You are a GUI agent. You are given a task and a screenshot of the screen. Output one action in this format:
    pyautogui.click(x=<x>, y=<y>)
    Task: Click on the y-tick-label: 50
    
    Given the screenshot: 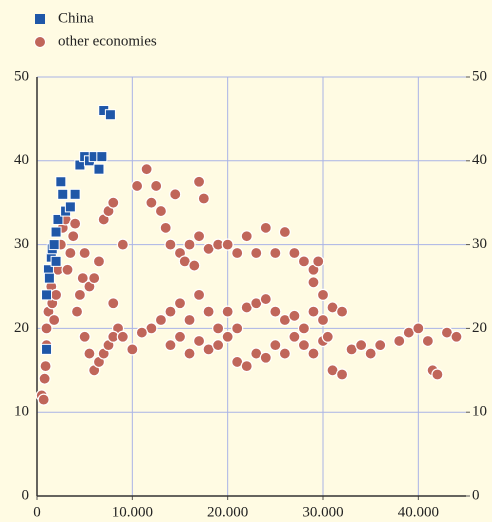 What is the action you would take?
    pyautogui.click(x=21, y=76)
    